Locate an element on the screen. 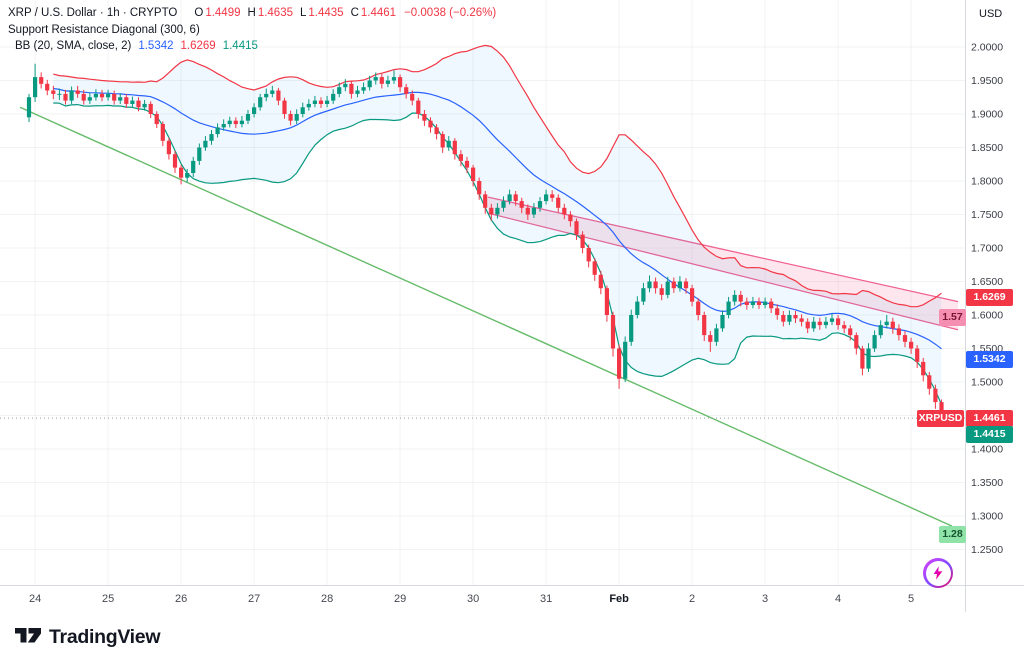 The image size is (1024, 662). price-badge-XRPUSD: XRPUSD is located at coordinates (940, 418).